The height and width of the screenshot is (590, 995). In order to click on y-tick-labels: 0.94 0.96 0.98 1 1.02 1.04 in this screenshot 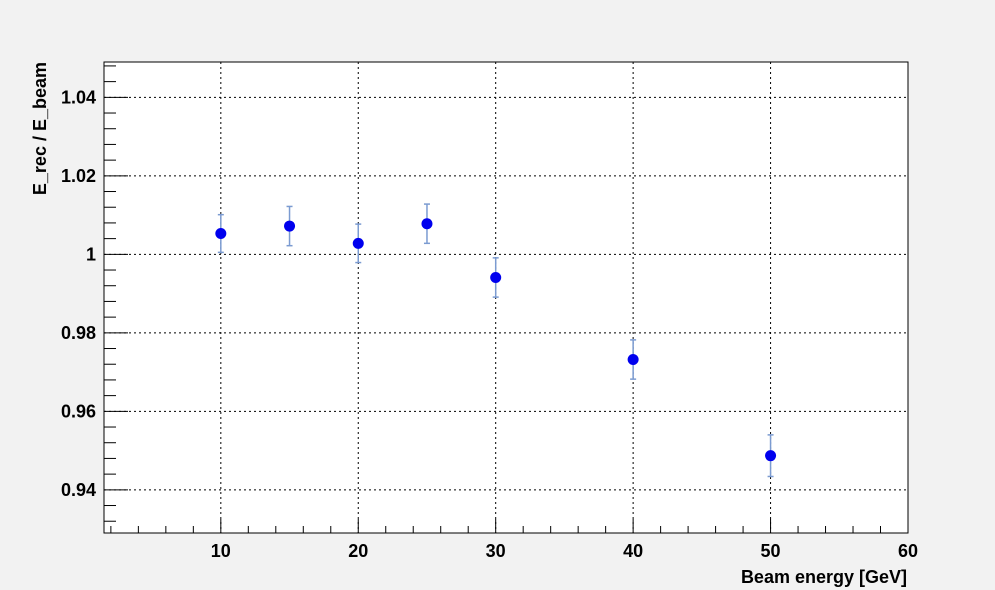, I will do `click(78, 293)`.